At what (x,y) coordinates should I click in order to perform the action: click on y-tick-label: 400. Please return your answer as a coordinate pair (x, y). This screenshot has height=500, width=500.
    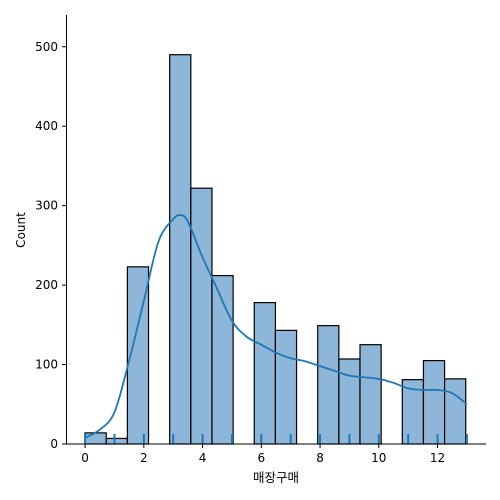
    Looking at the image, I should click on (46, 126).